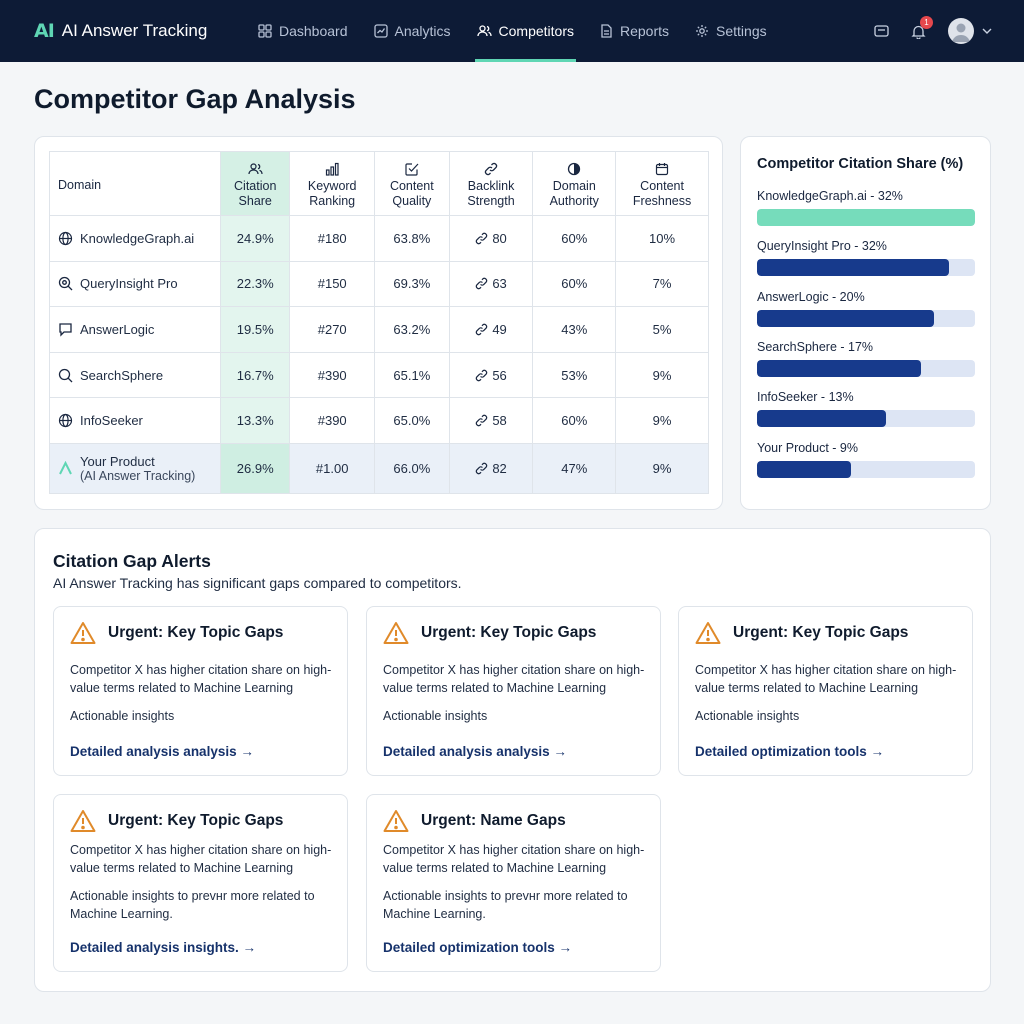 Image resolution: width=1024 pixels, height=1024 pixels. Describe the element at coordinates (866, 308) in the screenshot. I see `share-bar-row: AnswerLogic - 20%` at that location.